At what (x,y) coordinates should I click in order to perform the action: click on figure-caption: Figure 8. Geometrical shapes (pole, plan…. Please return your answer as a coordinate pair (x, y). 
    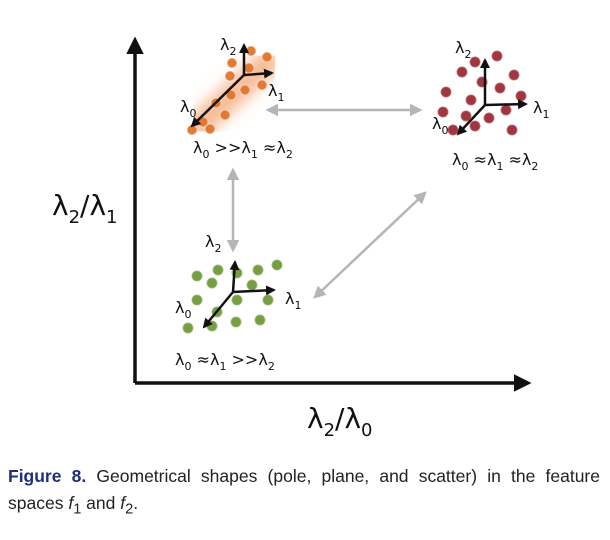
    Looking at the image, I should click on (304, 492).